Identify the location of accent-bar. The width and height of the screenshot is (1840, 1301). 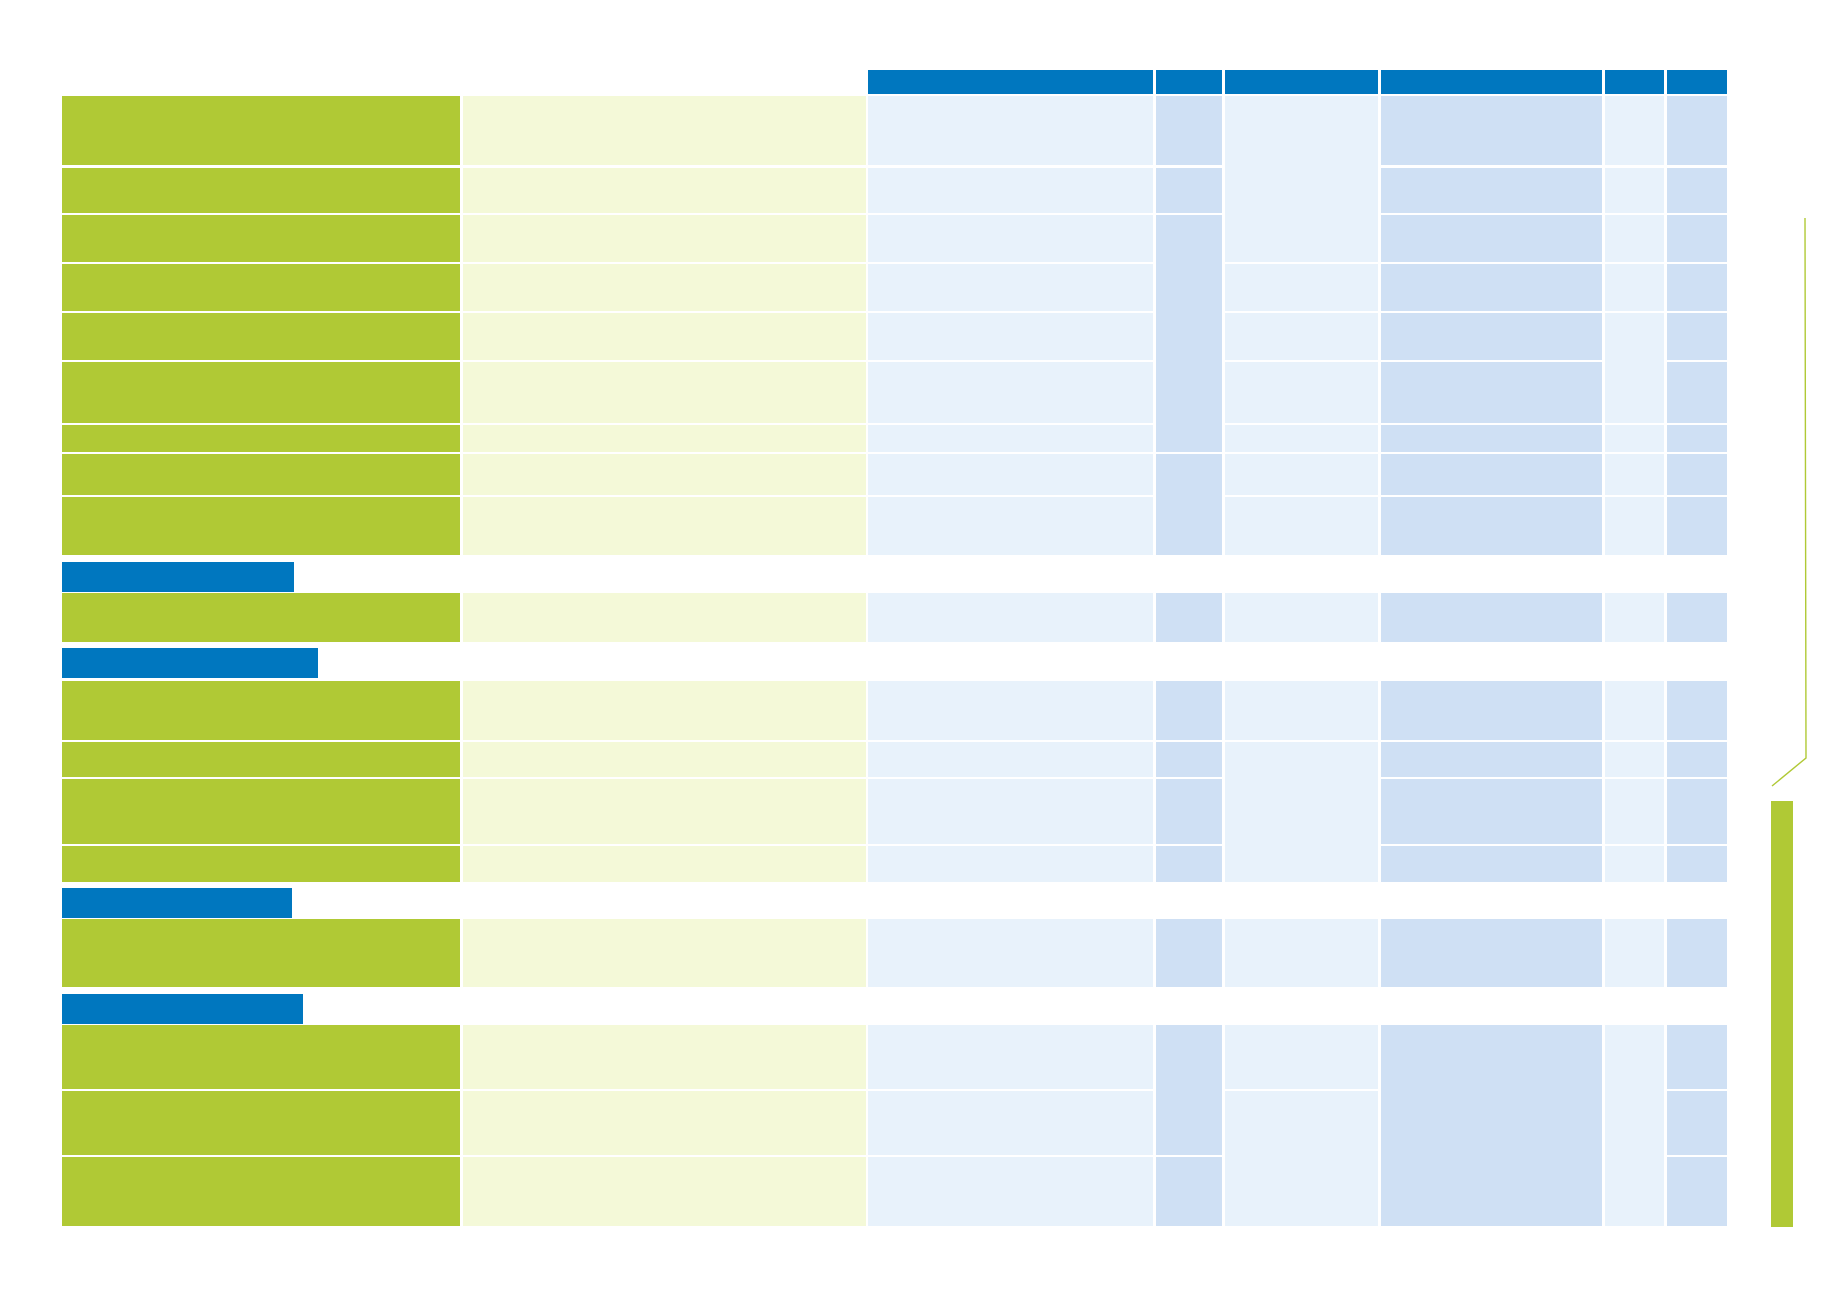
(1782, 1014).